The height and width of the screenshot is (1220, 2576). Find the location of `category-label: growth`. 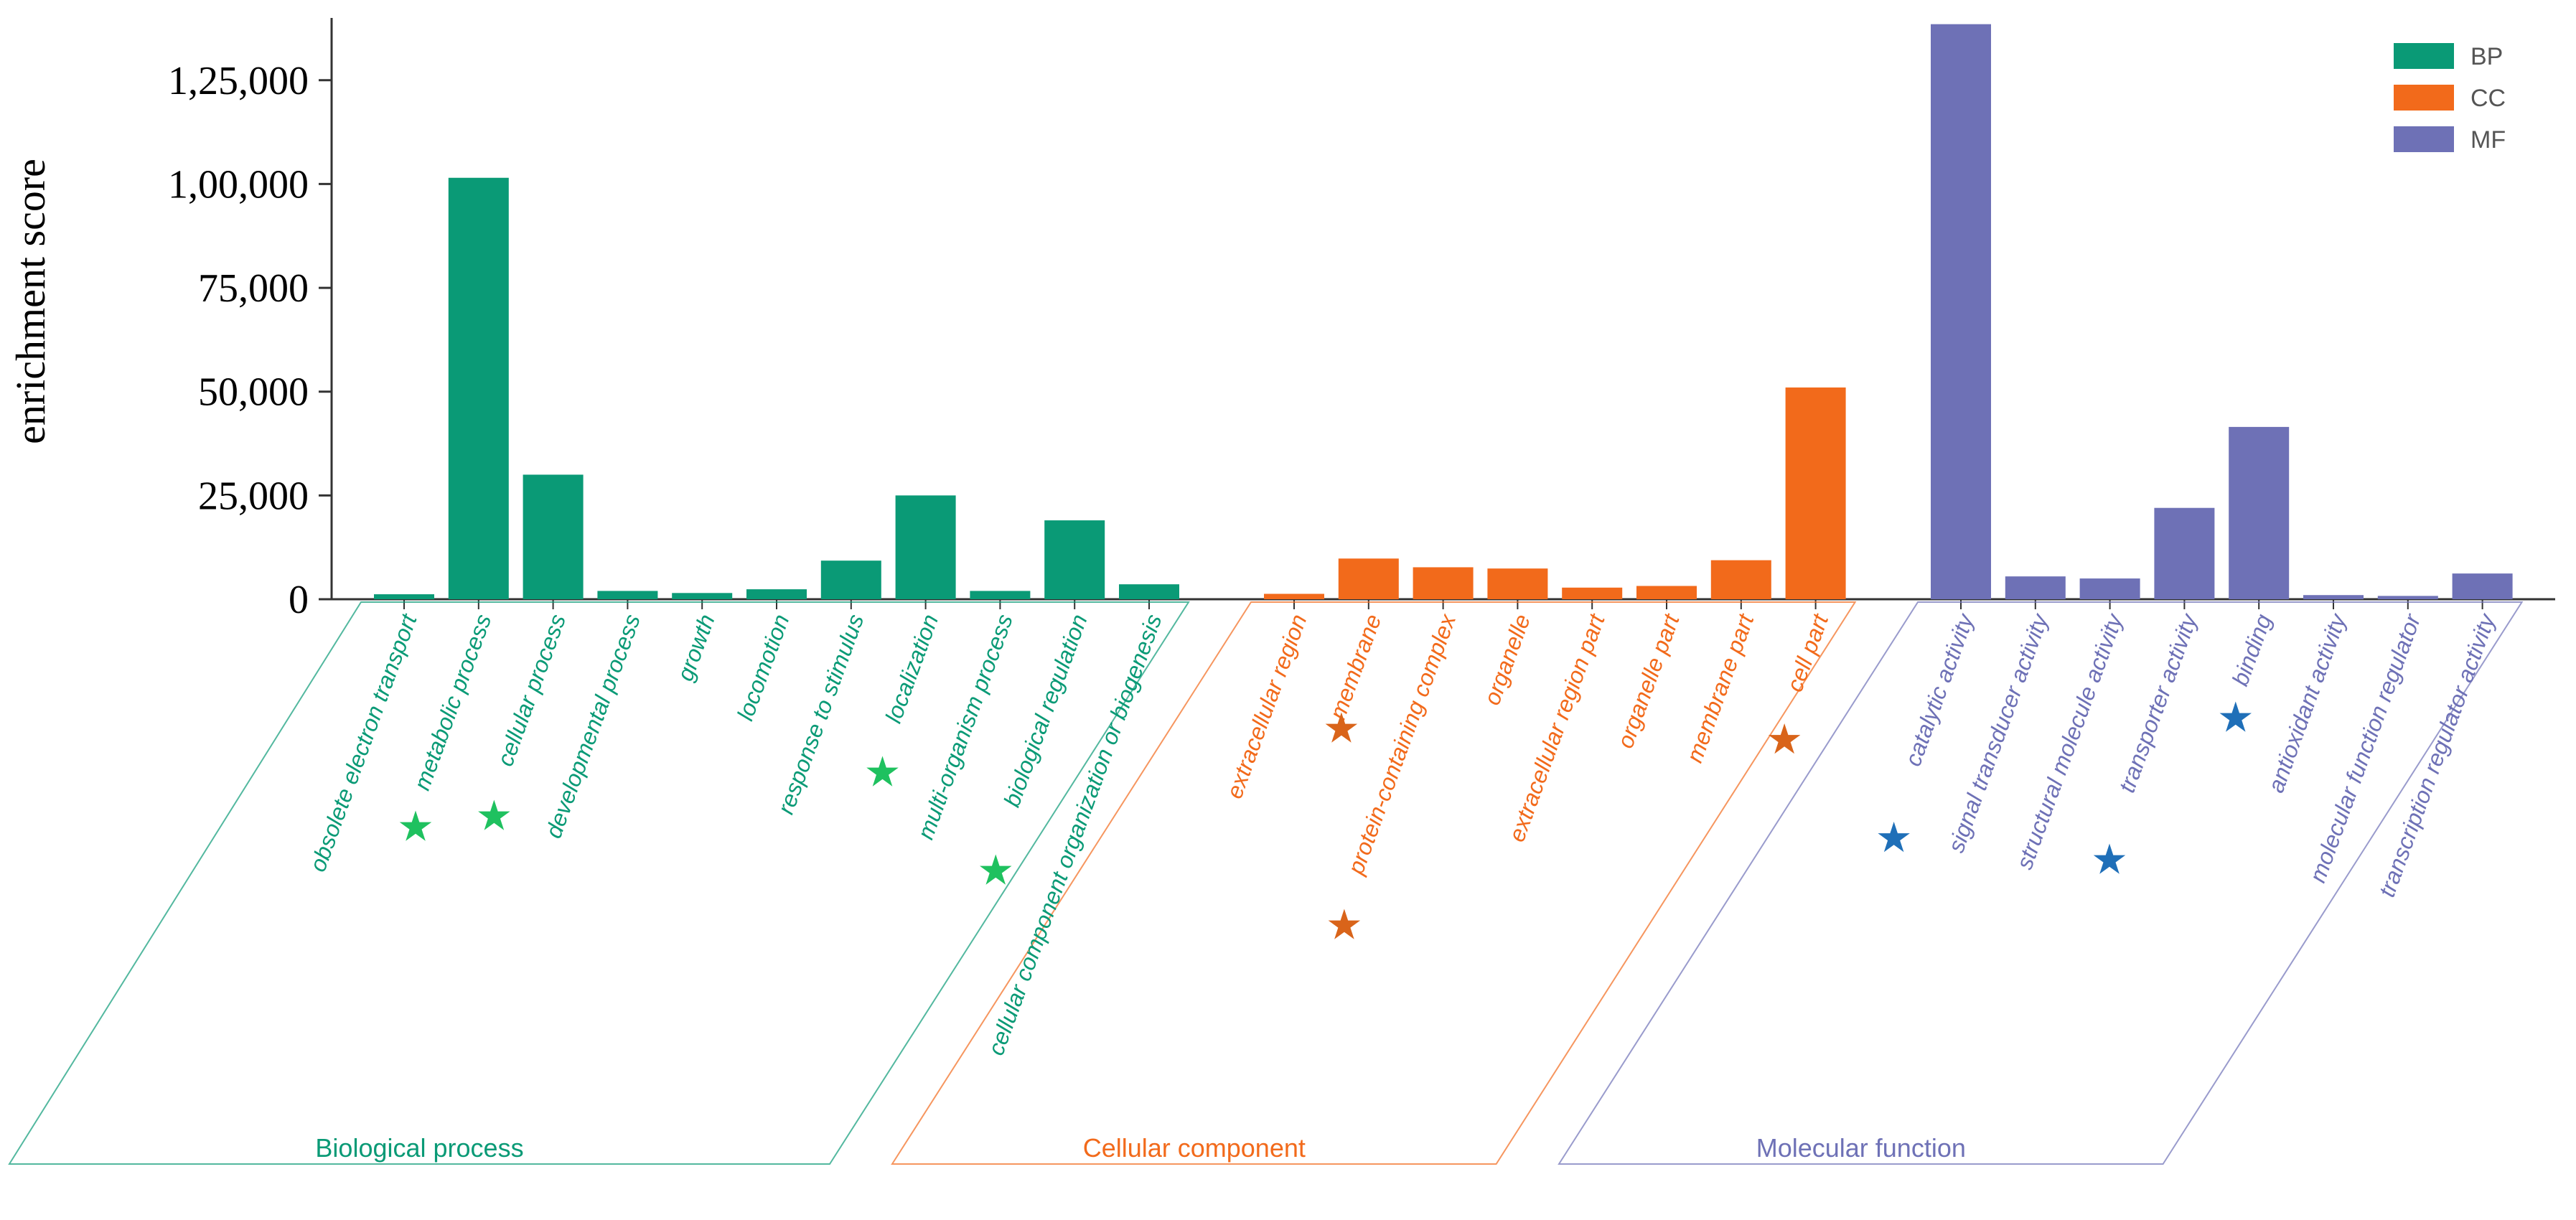

category-label: growth is located at coordinates (696, 648).